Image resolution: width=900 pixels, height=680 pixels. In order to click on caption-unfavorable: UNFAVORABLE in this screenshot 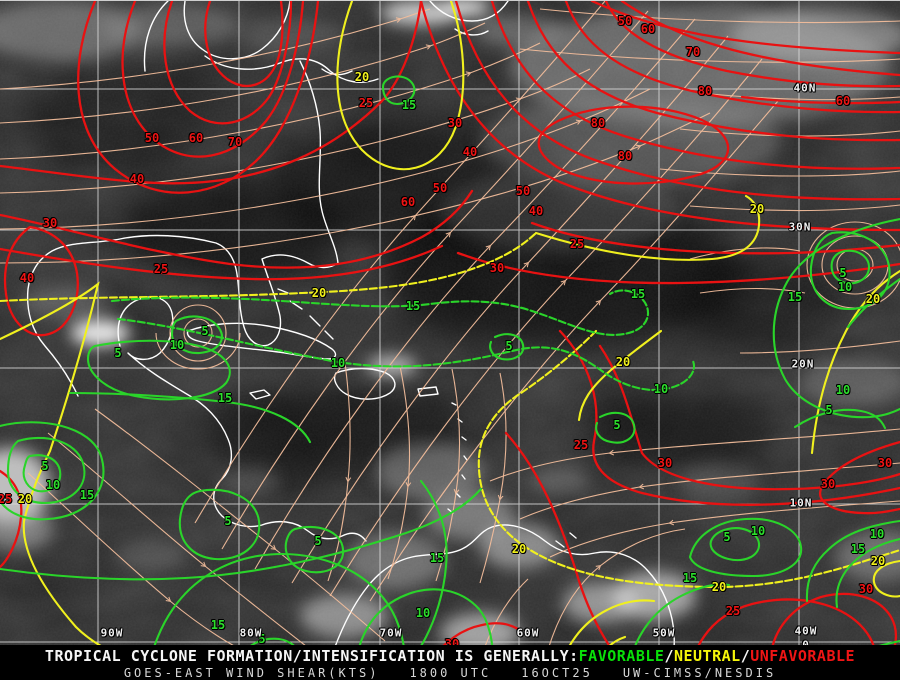, I will do `click(803, 656)`.